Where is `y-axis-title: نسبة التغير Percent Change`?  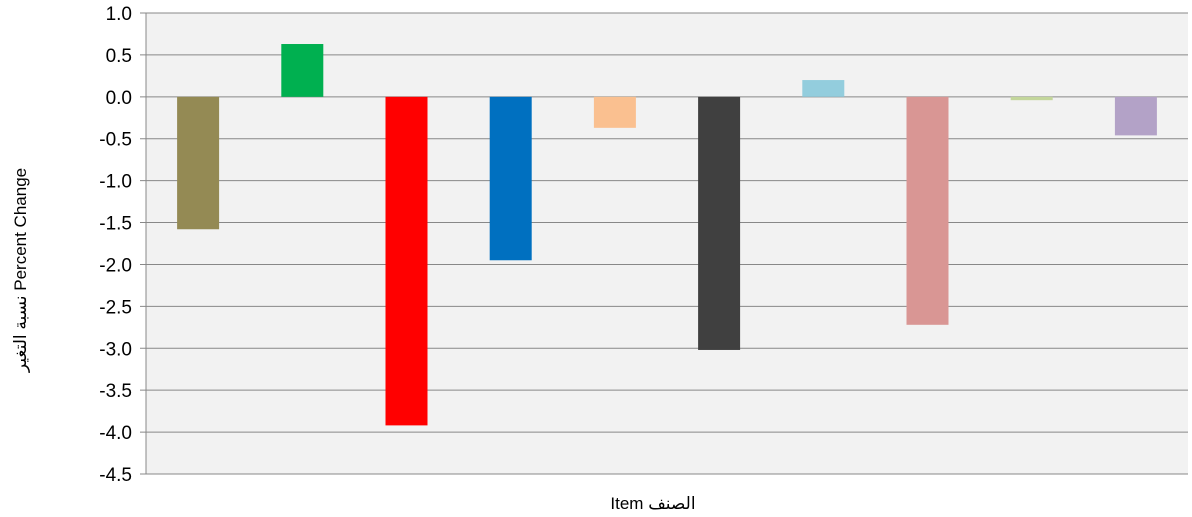
y-axis-title: نسبة التغير Percent Change is located at coordinates (20, 270).